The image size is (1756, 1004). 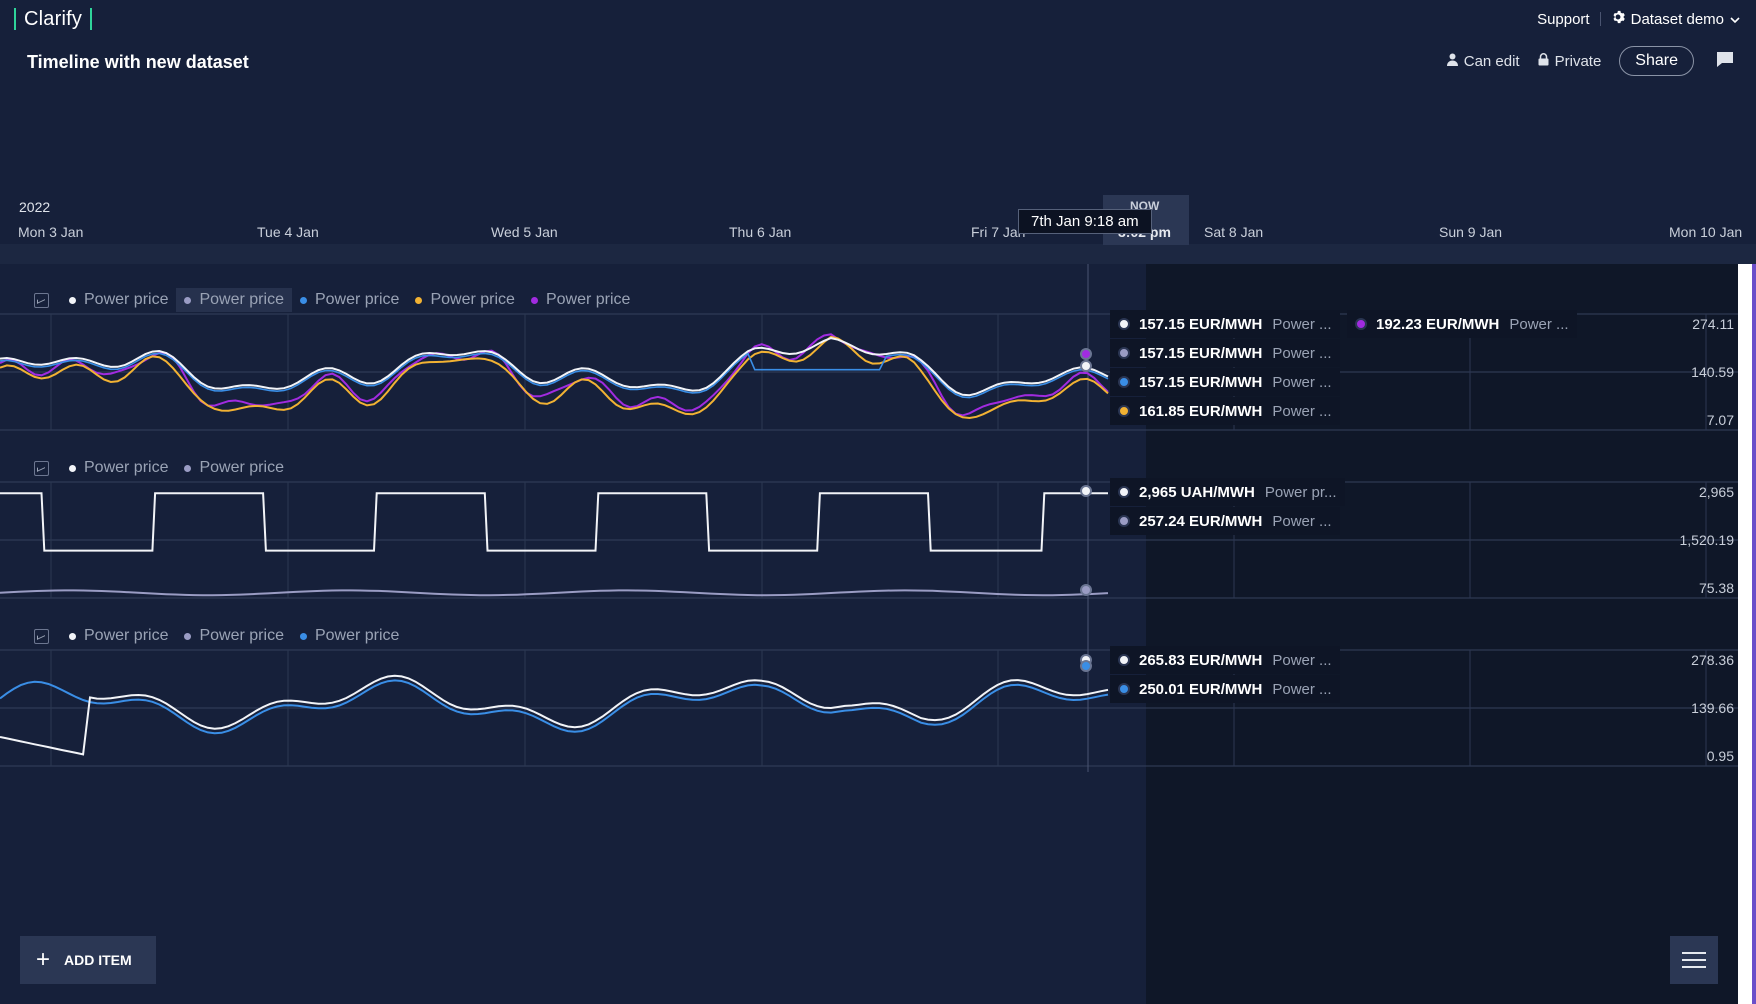 What do you see at coordinates (88, 960) in the screenshot?
I see `add-item-button: + ADD ITEM` at bounding box center [88, 960].